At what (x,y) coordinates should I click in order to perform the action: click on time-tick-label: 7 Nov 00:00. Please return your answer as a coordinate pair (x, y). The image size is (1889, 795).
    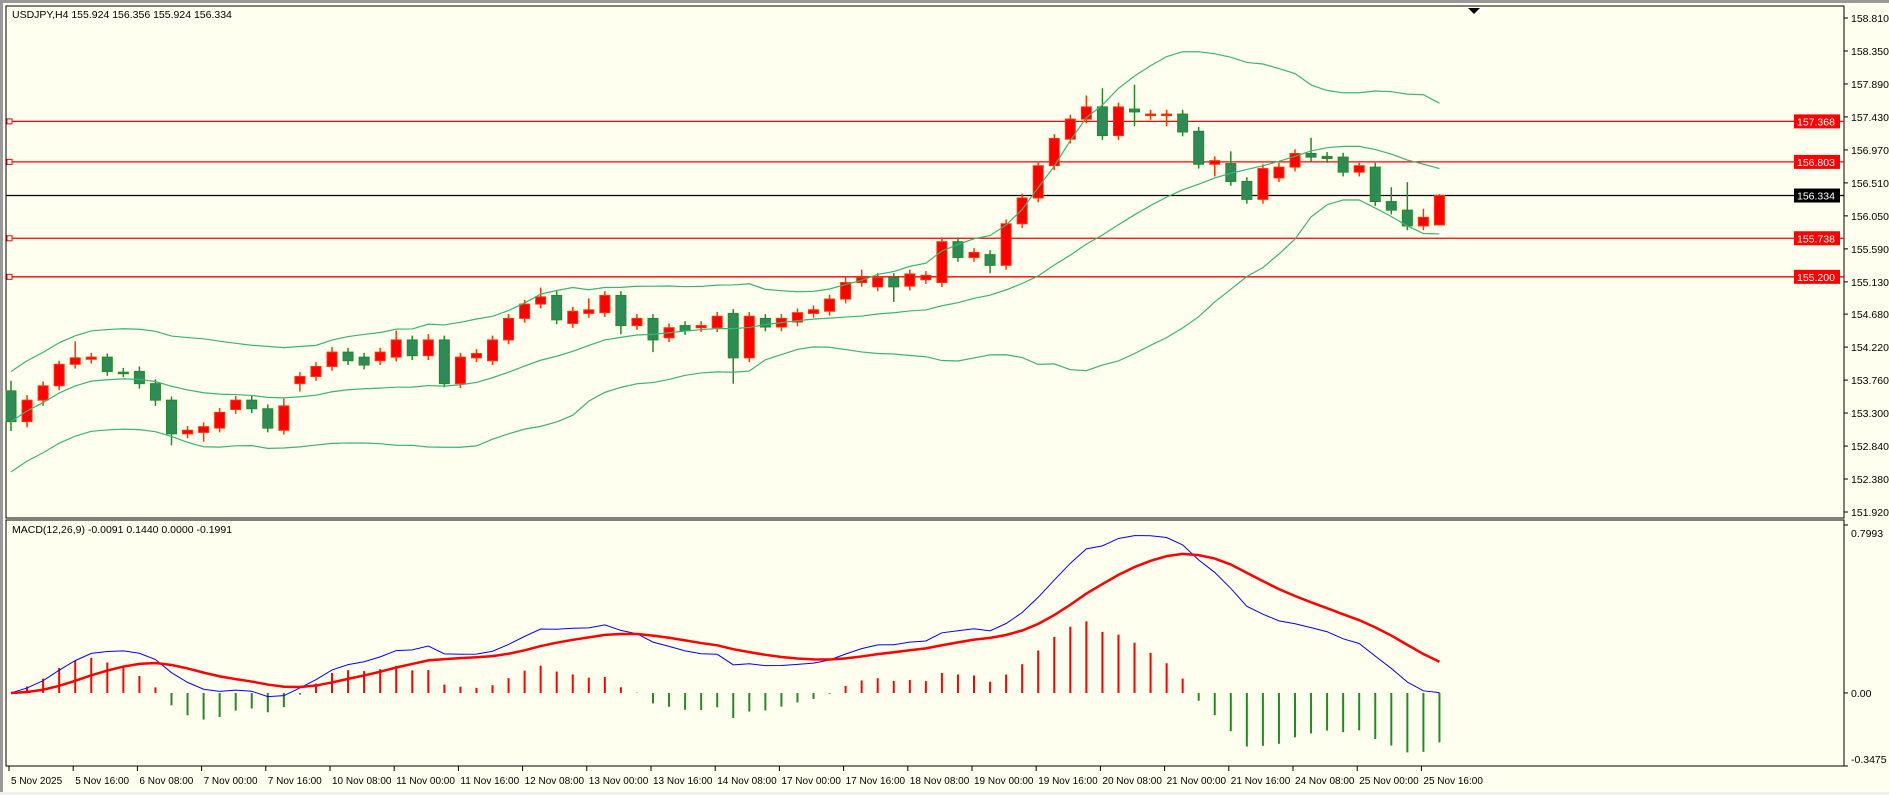
    Looking at the image, I should click on (231, 781).